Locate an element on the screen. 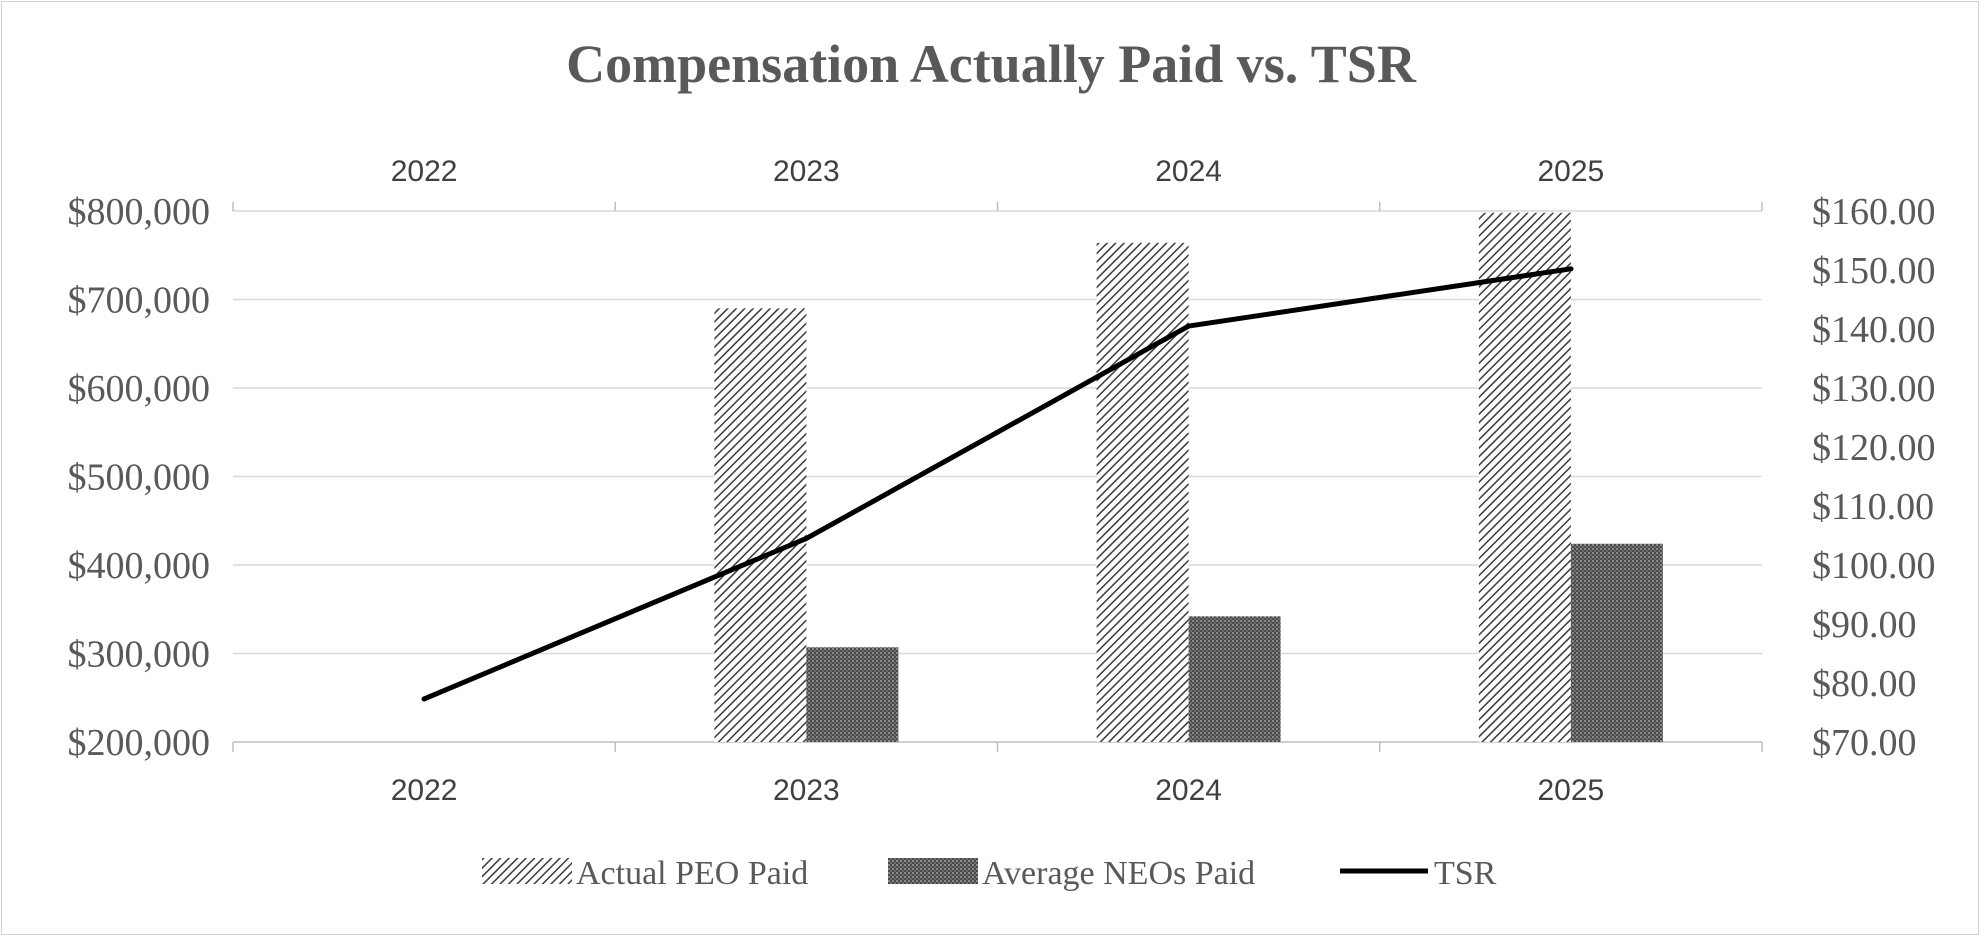 This screenshot has width=1982, height=938. left-axis-tick-label: $500,000 is located at coordinates (139, 478).